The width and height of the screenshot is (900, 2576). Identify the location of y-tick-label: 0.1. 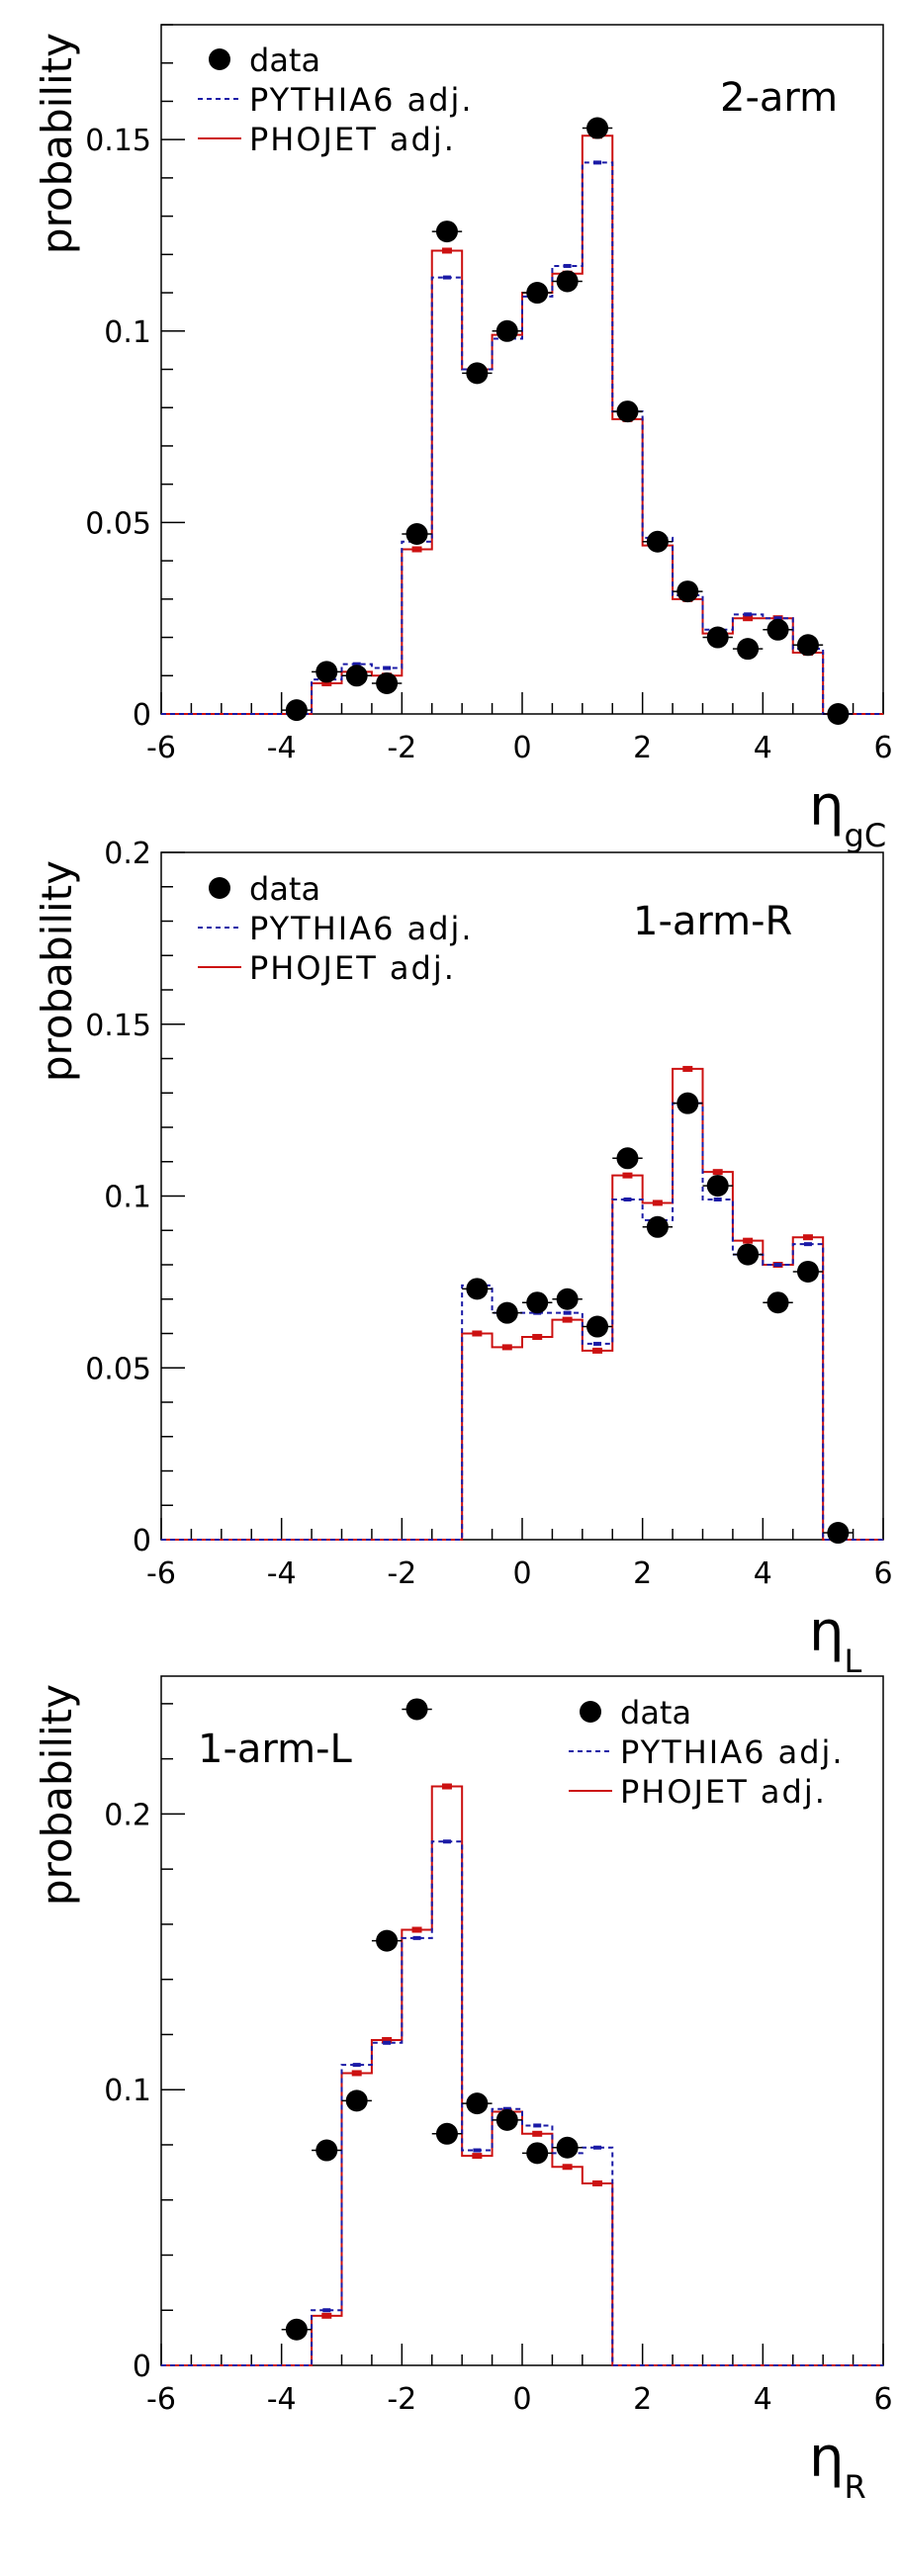
(127, 1198).